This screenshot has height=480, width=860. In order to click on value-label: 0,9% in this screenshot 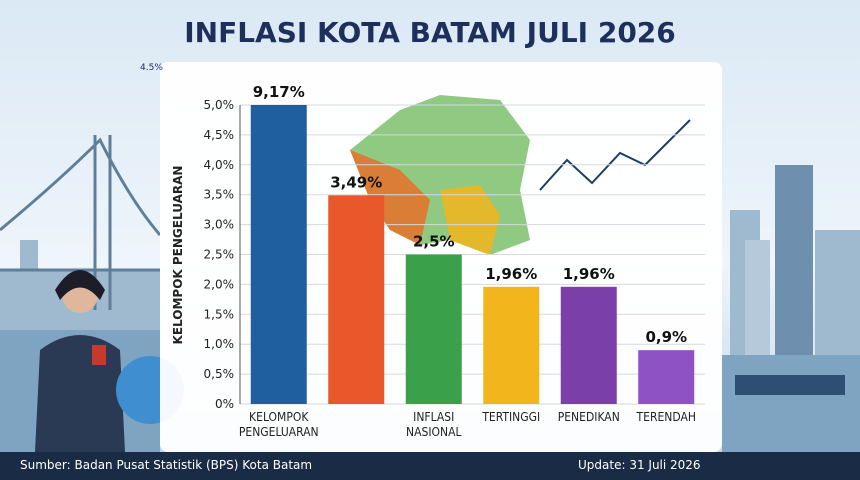, I will do `click(666, 337)`.